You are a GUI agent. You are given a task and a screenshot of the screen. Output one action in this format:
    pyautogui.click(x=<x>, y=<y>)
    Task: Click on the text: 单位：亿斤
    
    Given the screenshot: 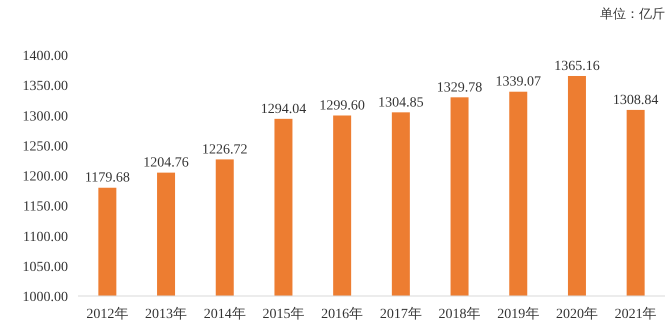 What is the action you would take?
    pyautogui.click(x=632, y=13)
    